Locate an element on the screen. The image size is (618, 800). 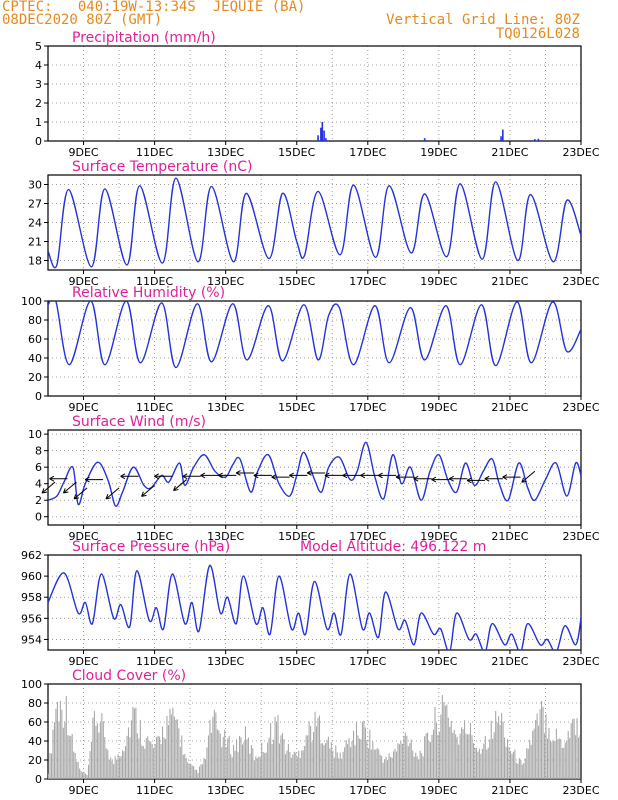
x-tick-label: 15DEC is located at coordinates (296, 281).